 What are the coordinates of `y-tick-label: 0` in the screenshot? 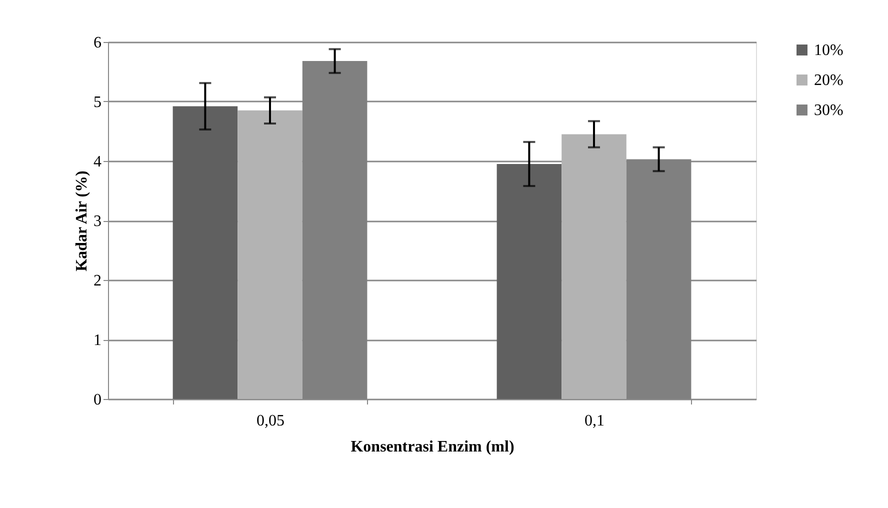 It's located at (98, 400).